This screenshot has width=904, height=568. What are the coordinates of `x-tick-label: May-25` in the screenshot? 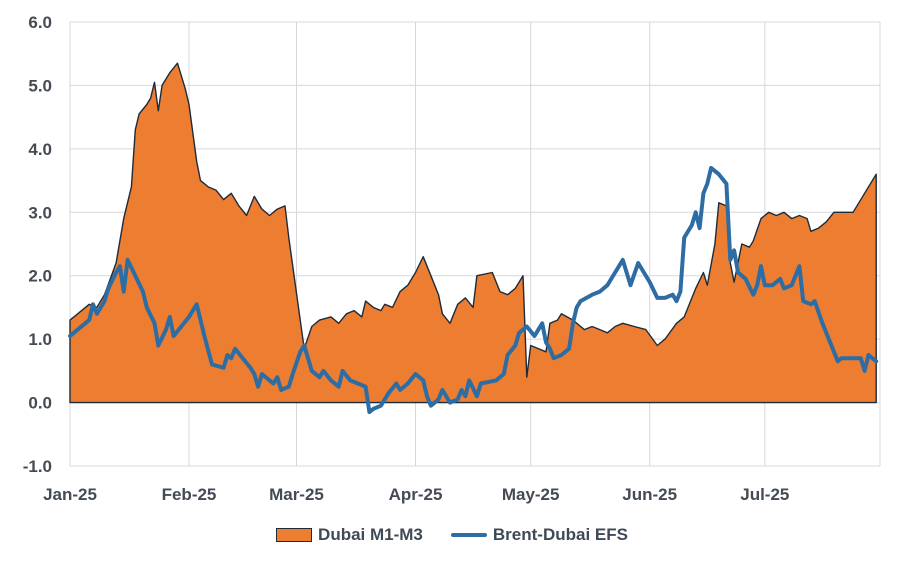 It's located at (531, 494).